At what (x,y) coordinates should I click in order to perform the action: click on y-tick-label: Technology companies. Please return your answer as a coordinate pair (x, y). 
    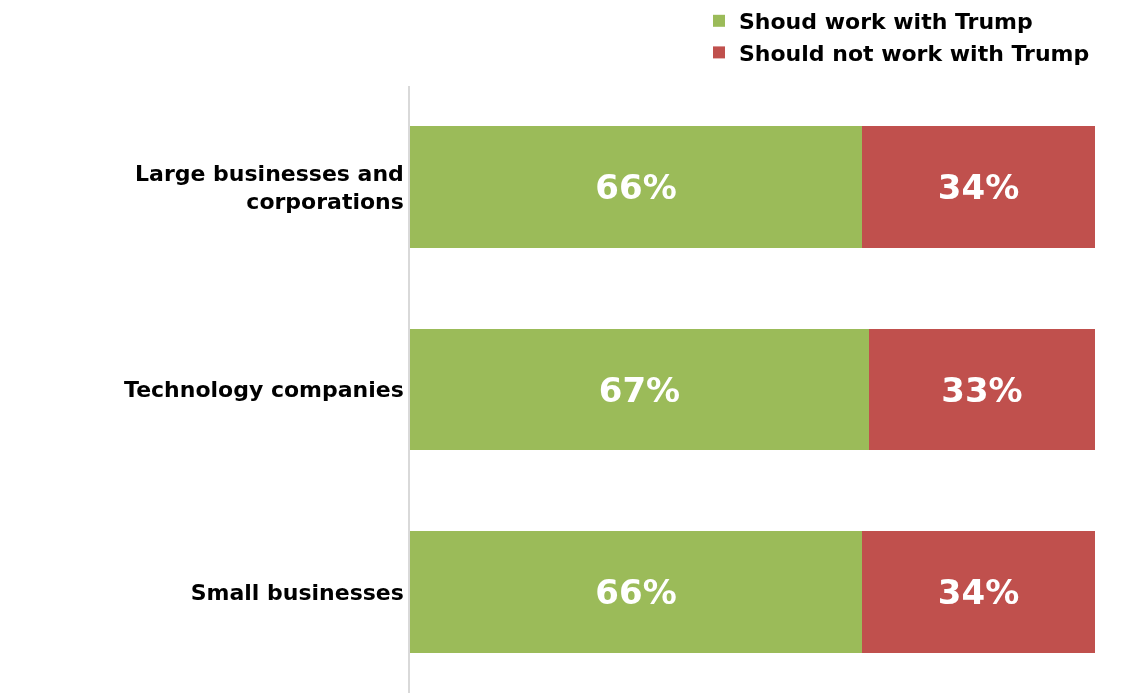
    Looking at the image, I should click on (264, 390).